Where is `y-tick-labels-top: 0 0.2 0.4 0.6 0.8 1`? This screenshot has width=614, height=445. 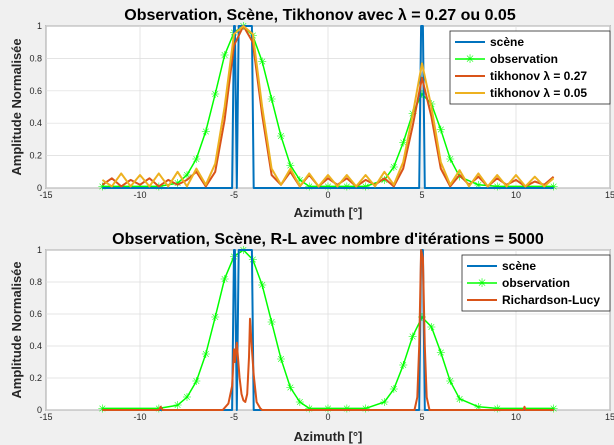
y-tick-labels-top: 0 0.2 0.4 0.6 0.8 1 is located at coordinates (35, 107).